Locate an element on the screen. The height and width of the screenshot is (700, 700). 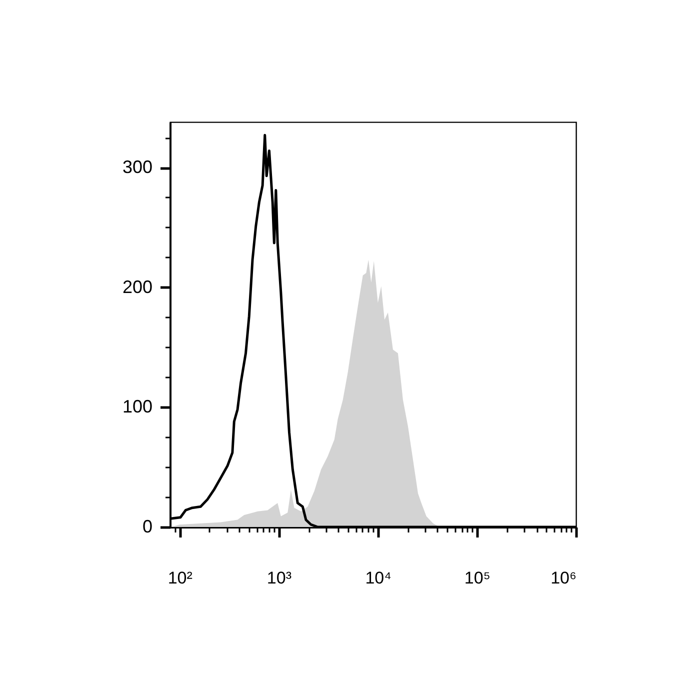
x-tick-label: 10² is located at coordinates (180, 578).